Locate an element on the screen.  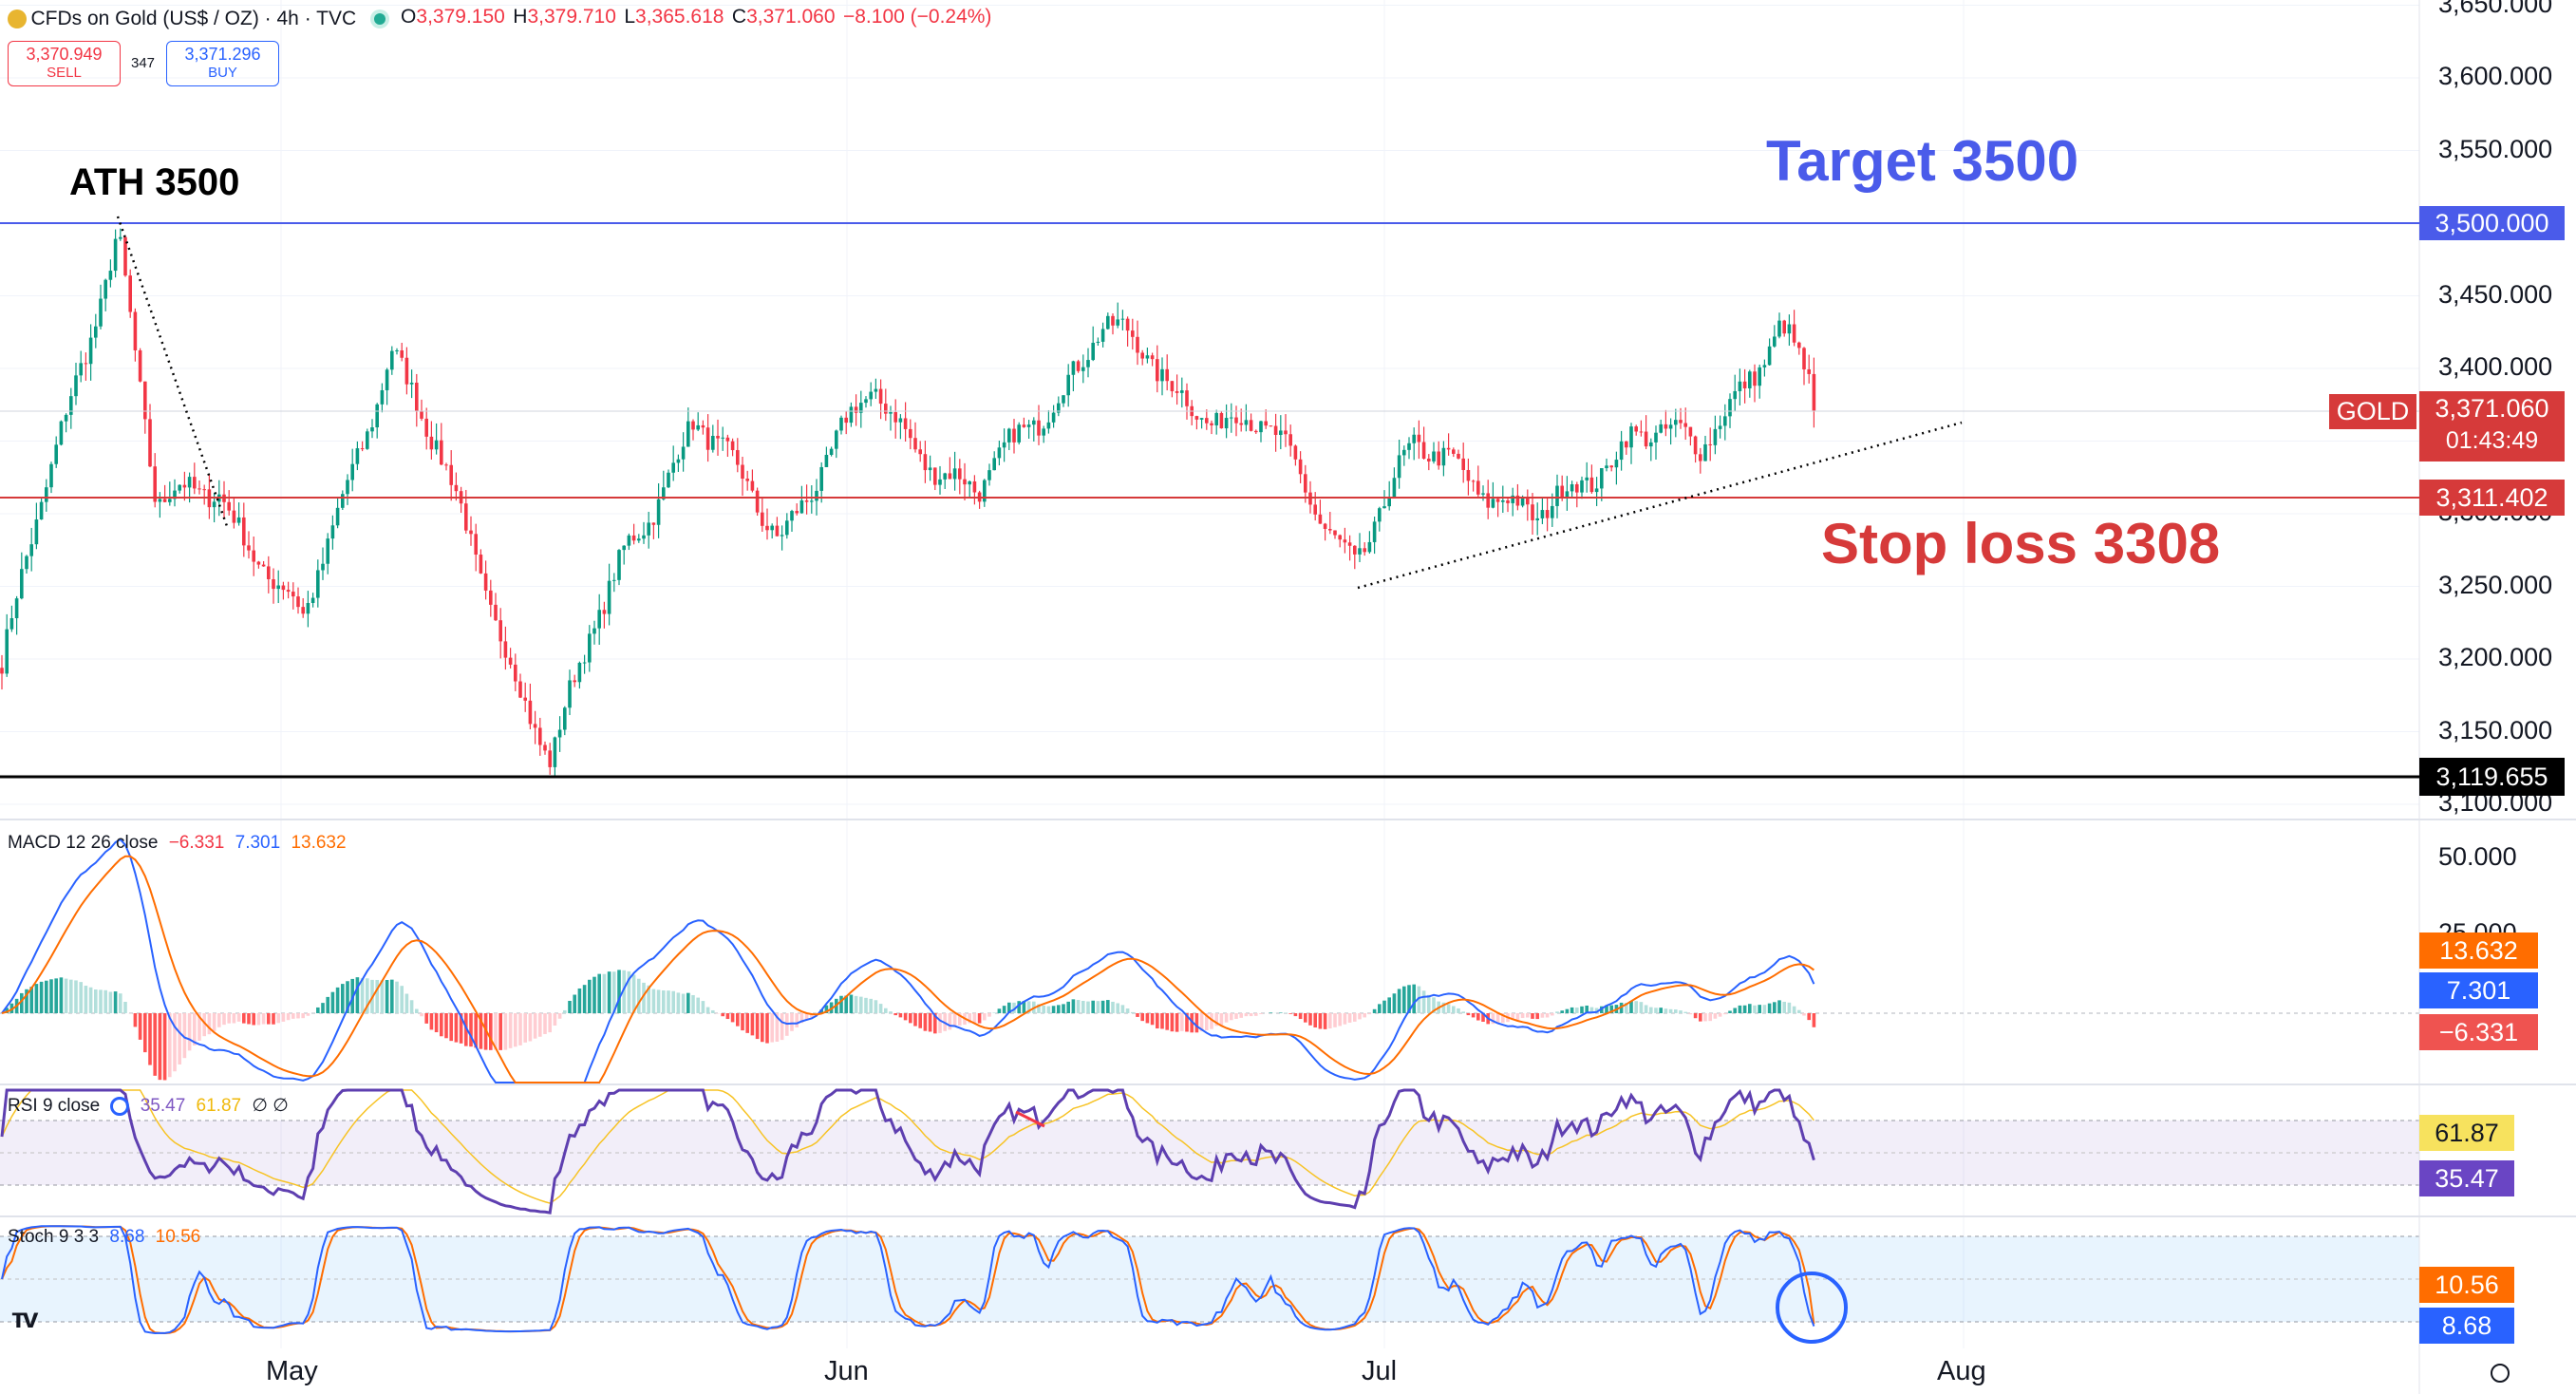
stoch-legend: Stoch 9 3 3 8.68 10.56 is located at coordinates (104, 1237).